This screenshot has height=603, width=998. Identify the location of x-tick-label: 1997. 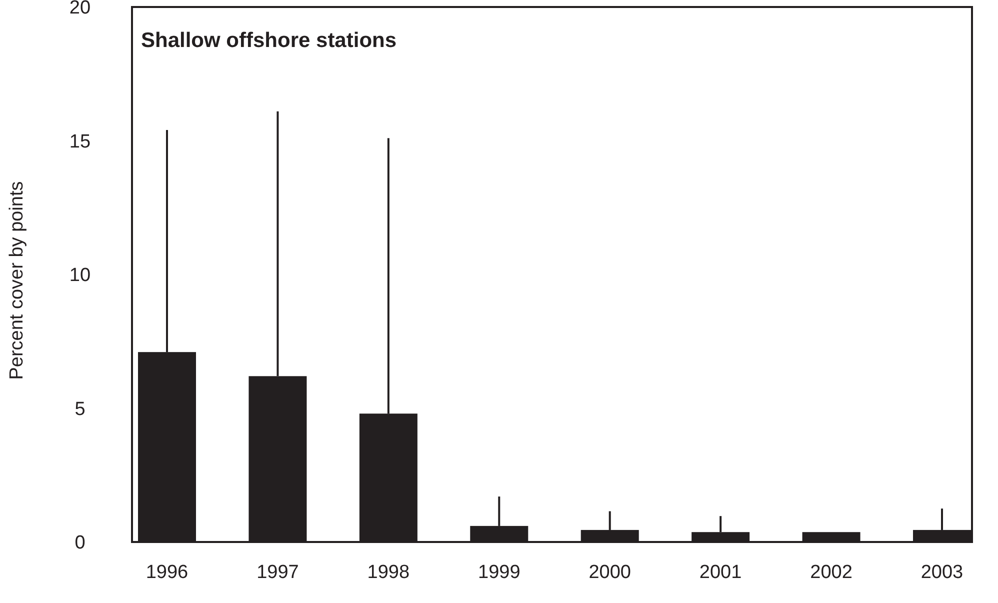
(277, 572).